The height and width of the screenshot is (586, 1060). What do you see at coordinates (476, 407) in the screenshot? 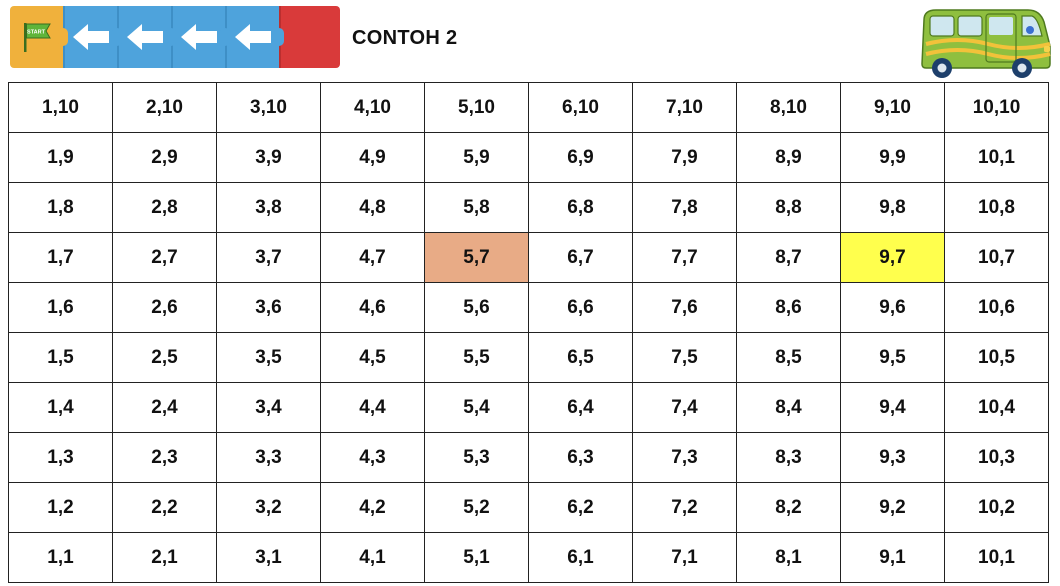
I see `grid-cell: 5,4` at bounding box center [476, 407].